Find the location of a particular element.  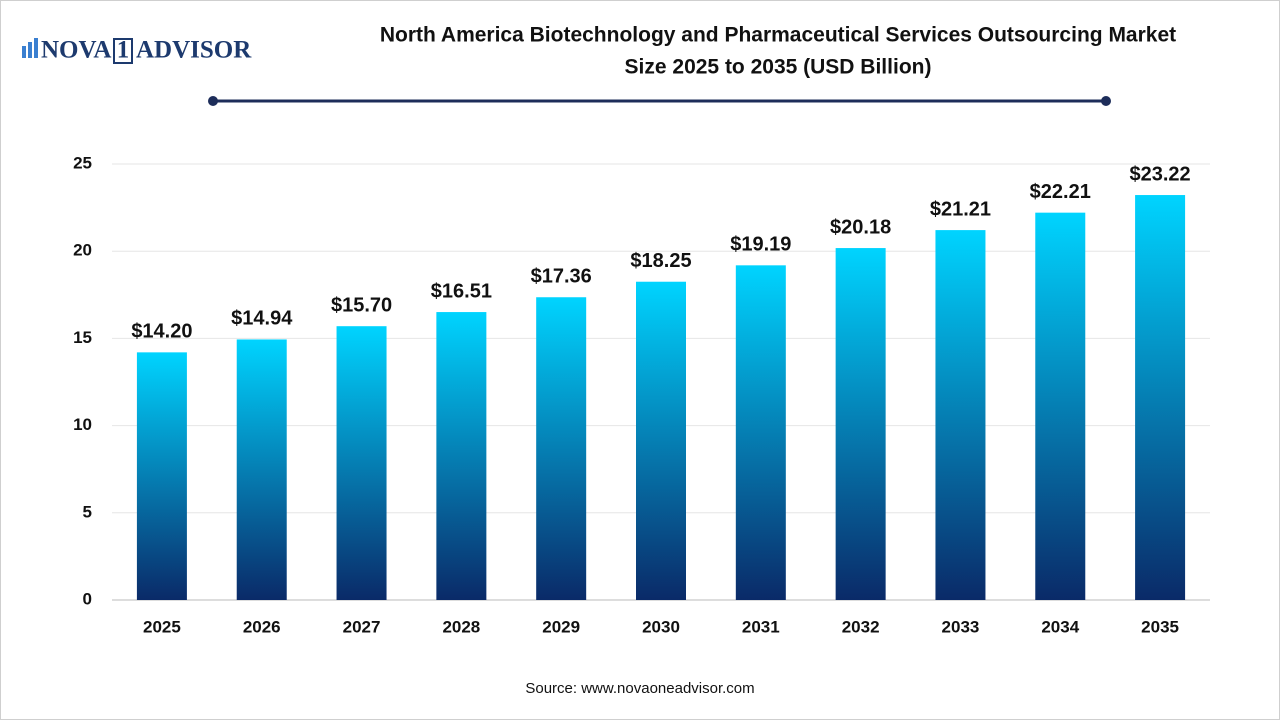

logo-mark: 1 is located at coordinates (123, 50).